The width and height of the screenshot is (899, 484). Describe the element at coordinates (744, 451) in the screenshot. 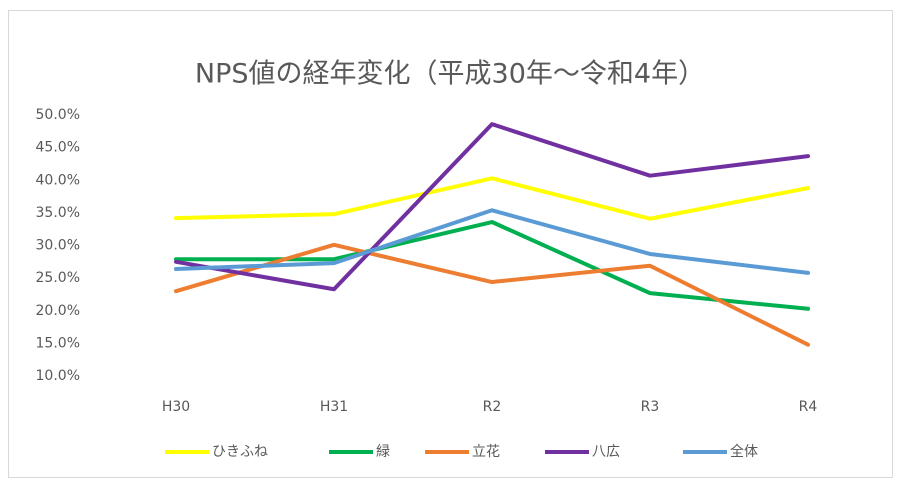

I see `legend-label: 全体` at that location.